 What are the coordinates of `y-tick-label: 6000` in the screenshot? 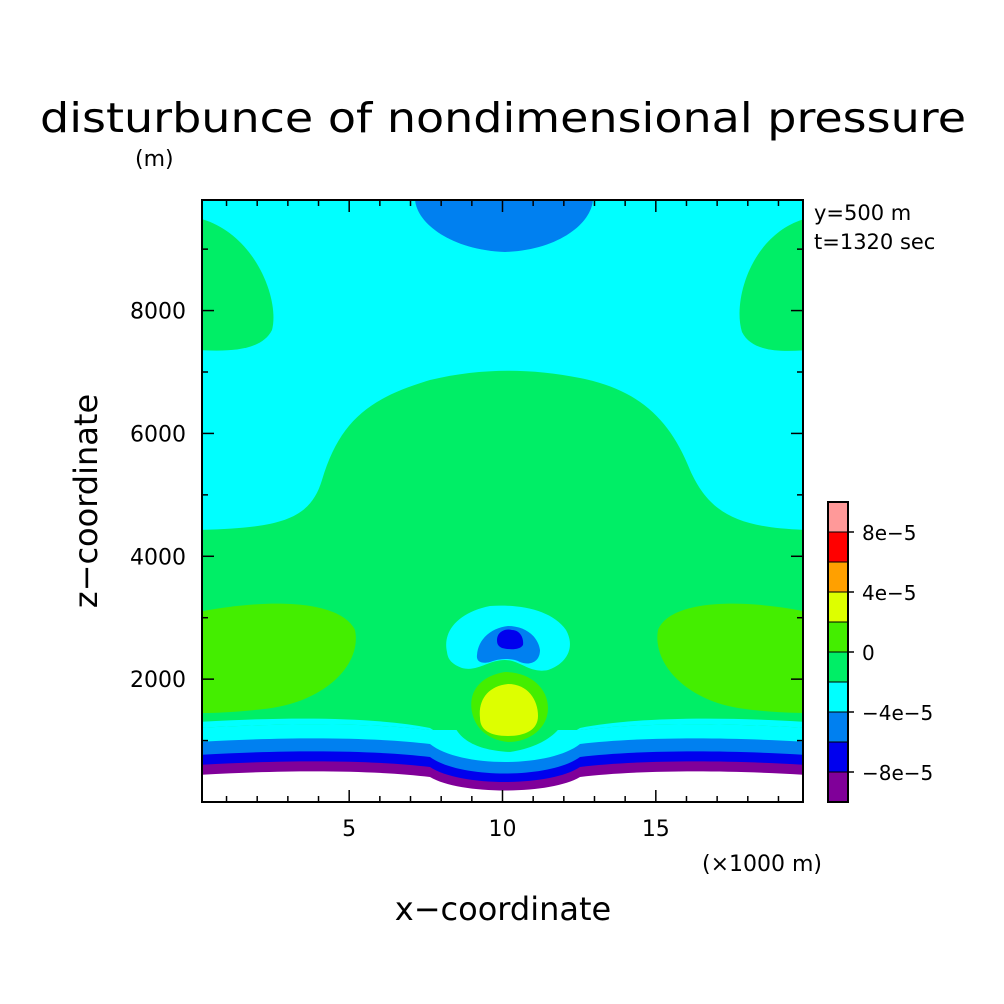 It's located at (158, 434).